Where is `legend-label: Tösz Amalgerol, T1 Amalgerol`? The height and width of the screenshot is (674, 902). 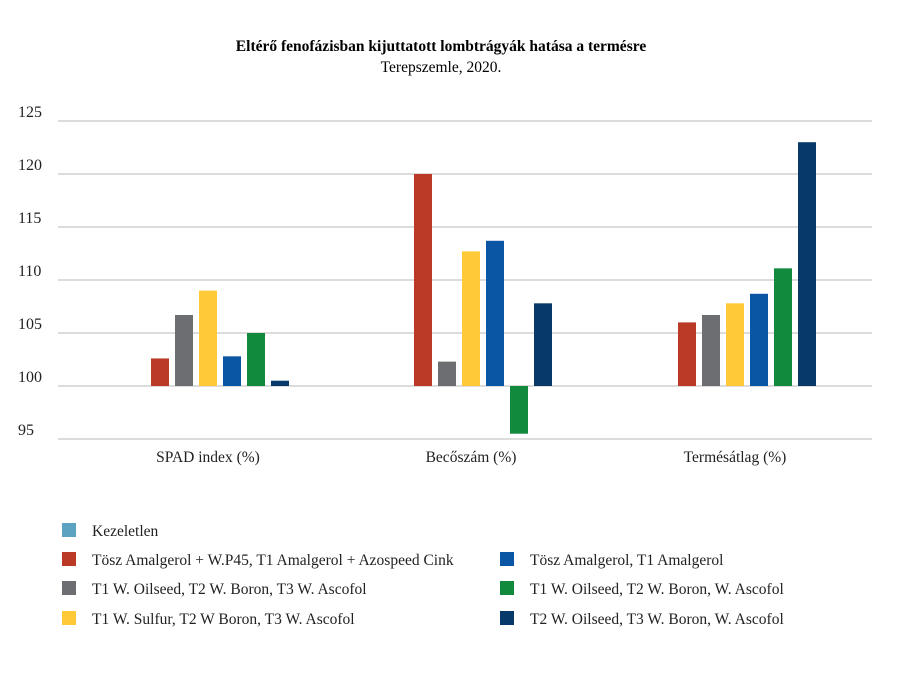
legend-label: Tösz Amalgerol, T1 Amalgerol is located at coordinates (626, 560).